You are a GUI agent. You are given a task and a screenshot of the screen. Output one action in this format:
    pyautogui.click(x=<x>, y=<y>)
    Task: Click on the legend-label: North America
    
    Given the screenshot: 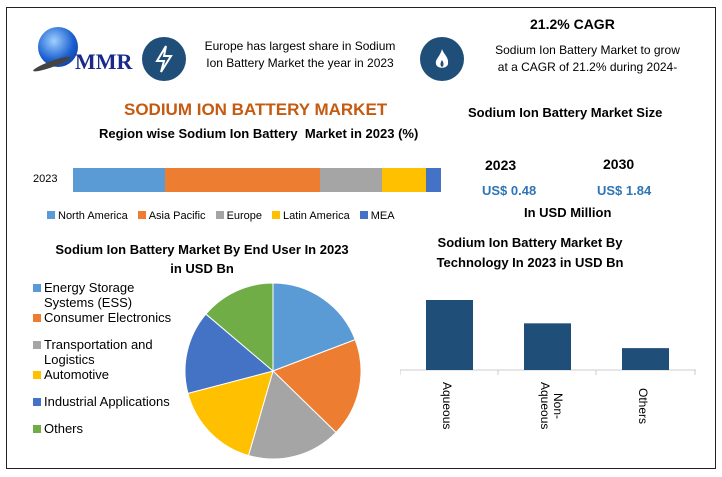 What is the action you would take?
    pyautogui.click(x=93, y=216)
    